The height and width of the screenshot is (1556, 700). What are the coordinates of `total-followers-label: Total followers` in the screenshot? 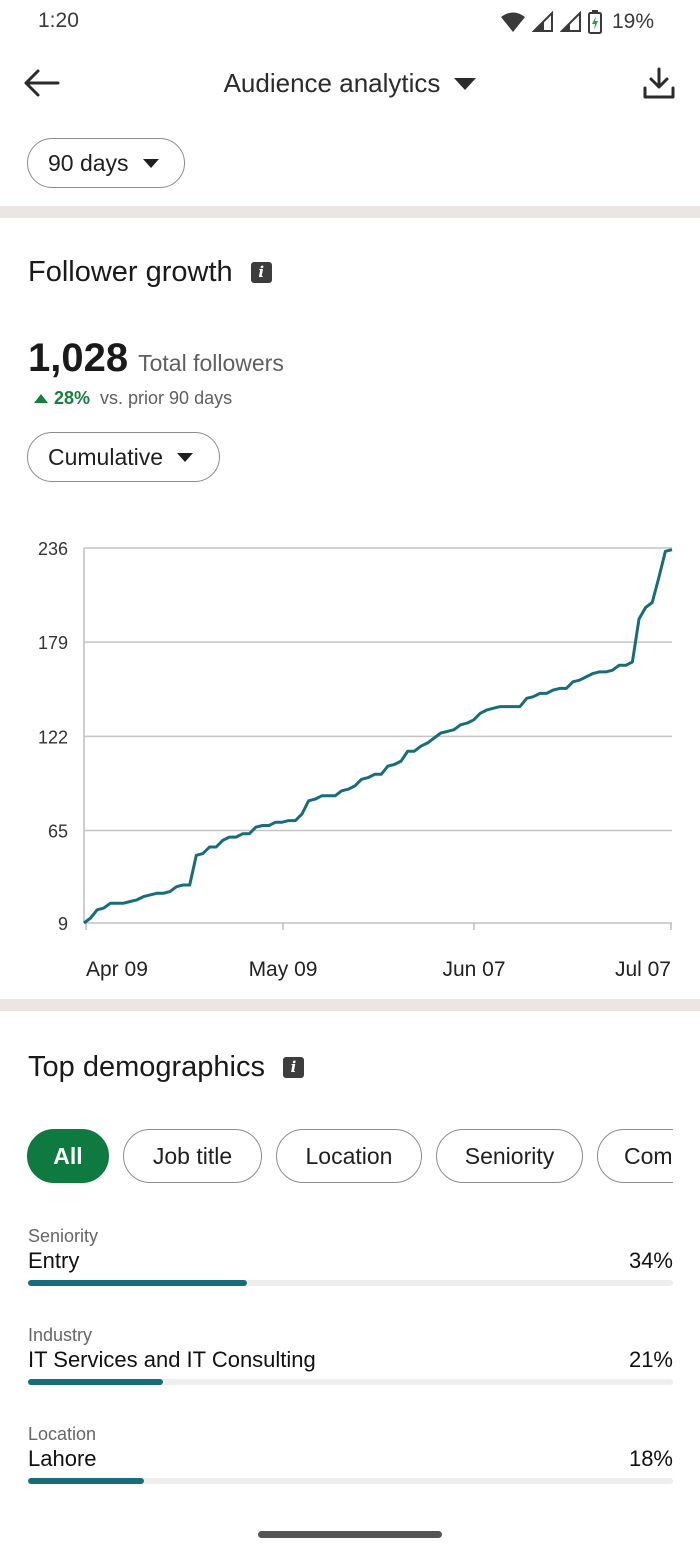 It's located at (211, 363).